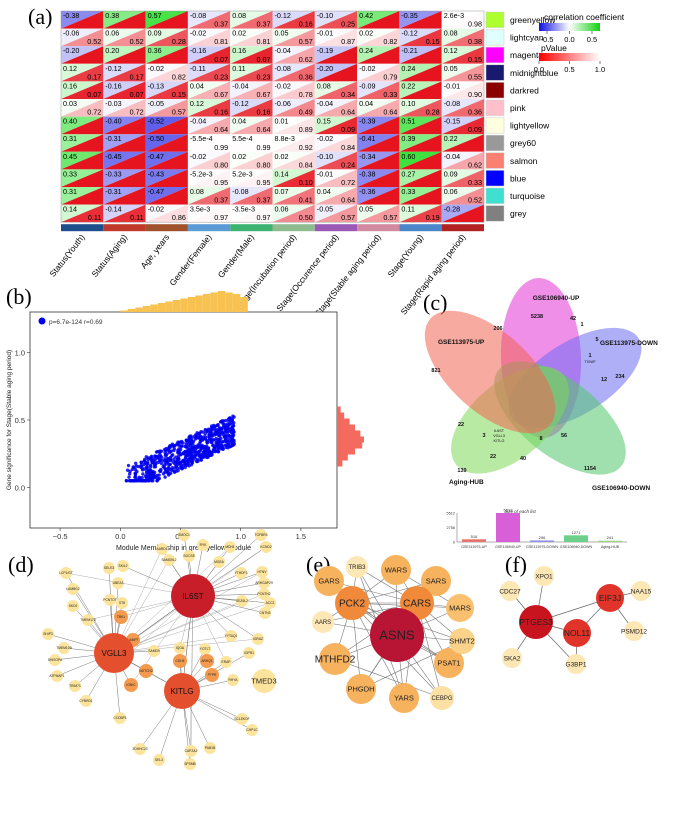 Image resolution: width=685 pixels, height=832 pixels. What do you see at coordinates (156, 191) in the screenshot?
I see `heatmap-cor-value: -0.47` at bounding box center [156, 191].